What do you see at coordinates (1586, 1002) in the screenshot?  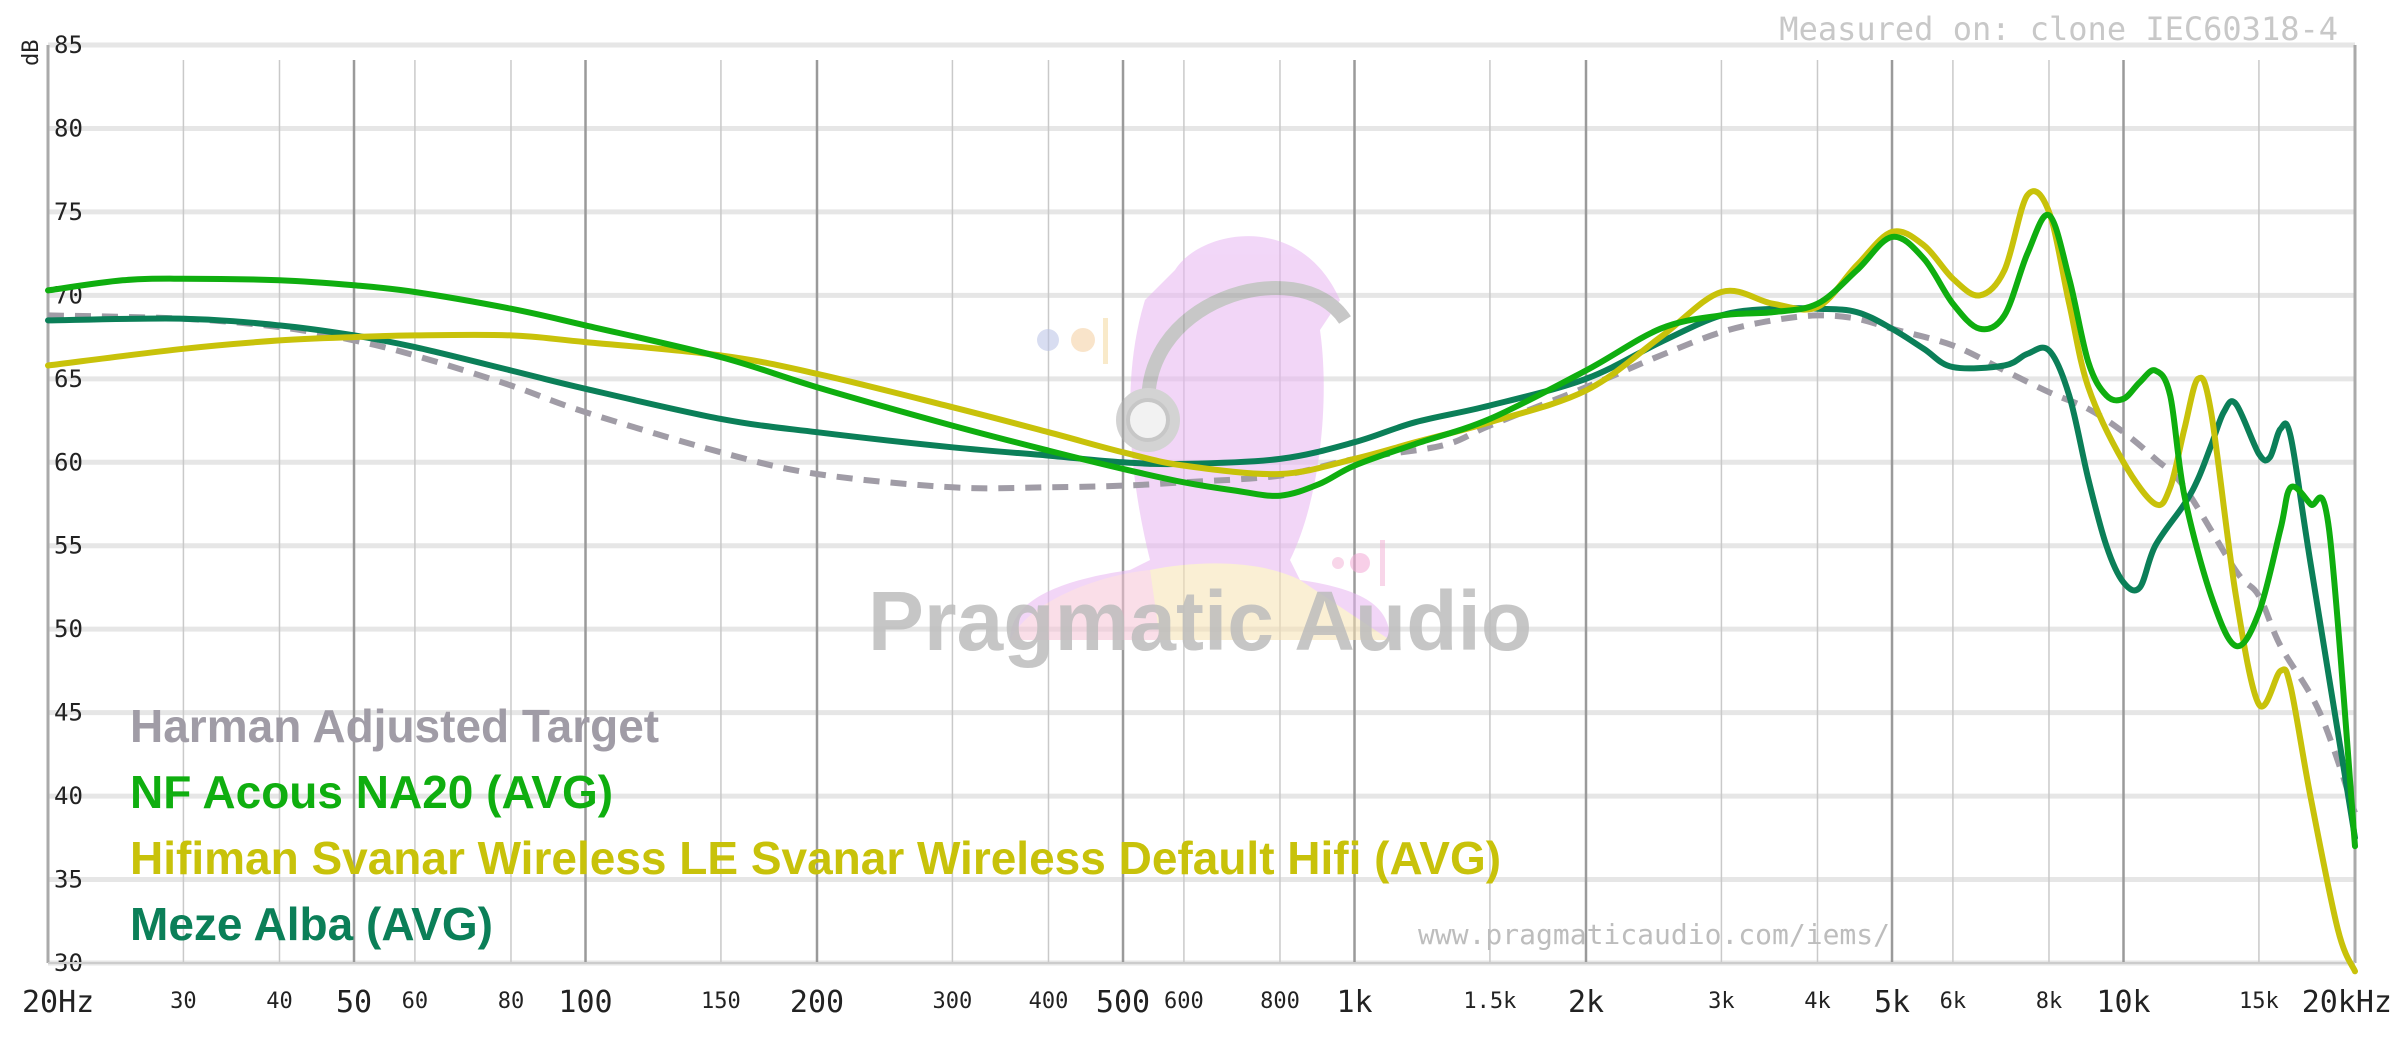 I see `x-tick-label: 2k` at bounding box center [1586, 1002].